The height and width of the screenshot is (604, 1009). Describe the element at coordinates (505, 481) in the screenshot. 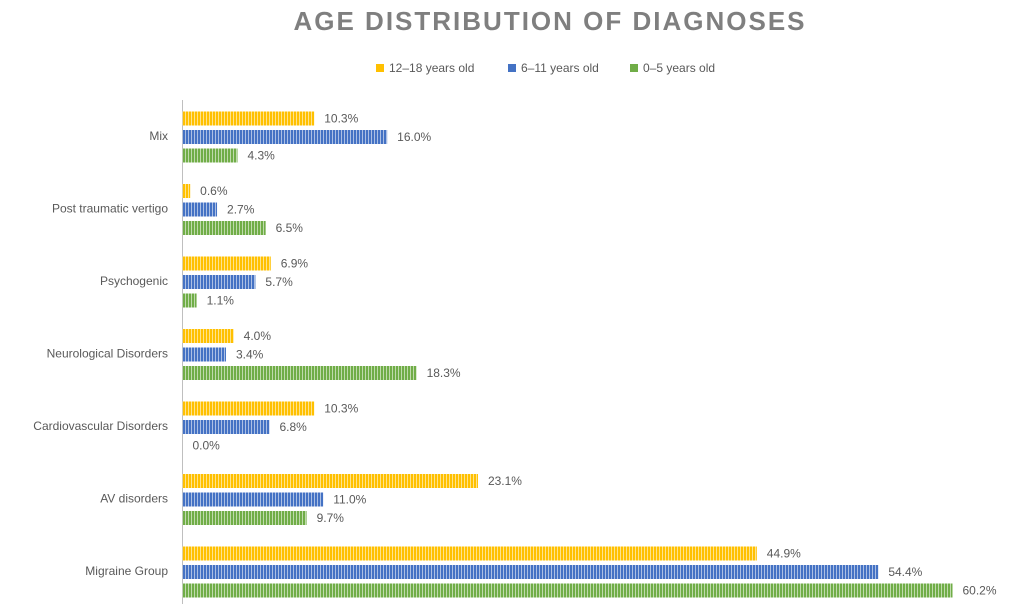

I see `value-label: 23.1%` at that location.